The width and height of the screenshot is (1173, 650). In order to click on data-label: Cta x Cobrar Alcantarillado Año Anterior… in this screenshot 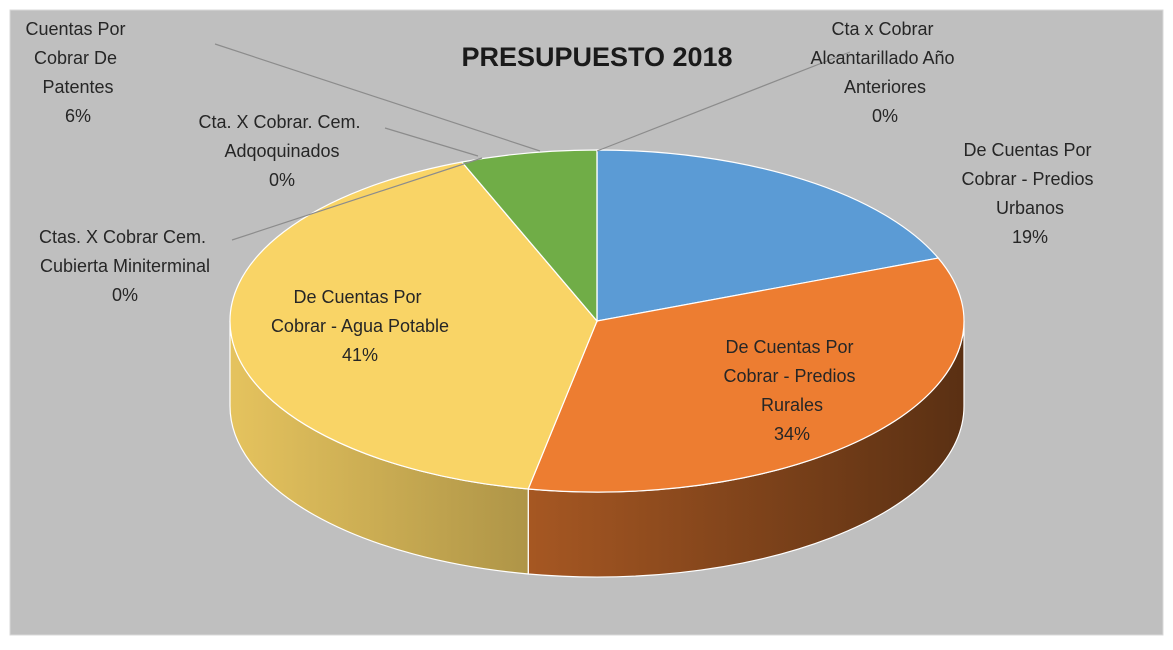, I will do `click(884, 58)`.